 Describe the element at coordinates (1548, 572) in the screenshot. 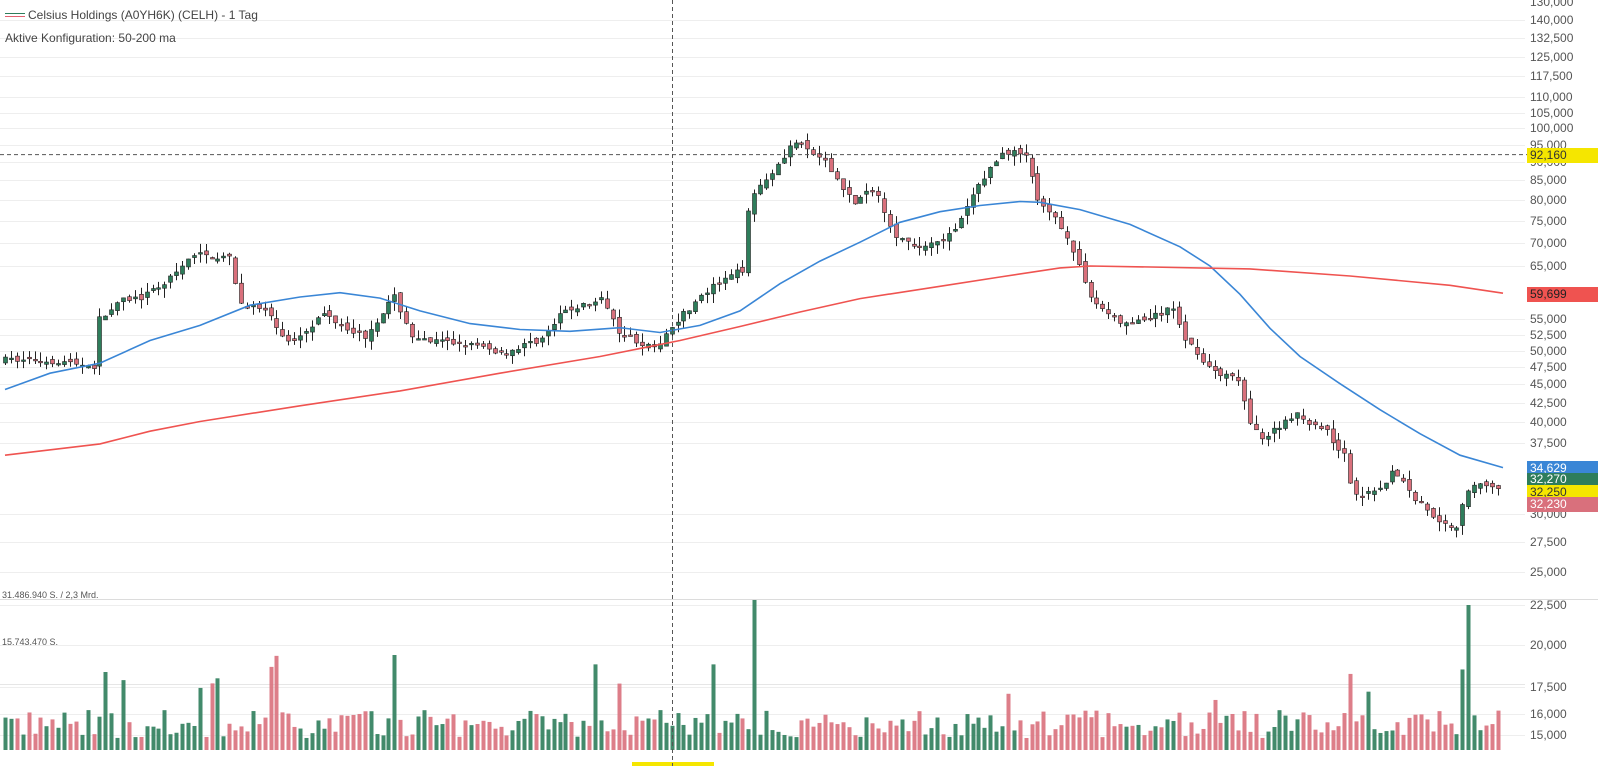

I see `axis-tick-label: 25,000` at that location.